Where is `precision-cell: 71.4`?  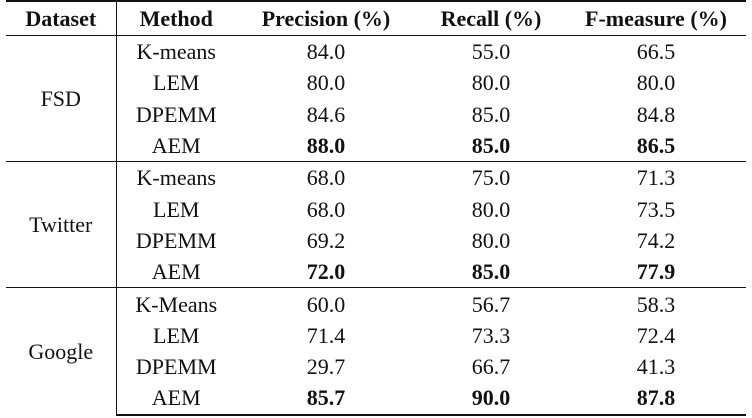
precision-cell: 71.4 is located at coordinates (326, 335).